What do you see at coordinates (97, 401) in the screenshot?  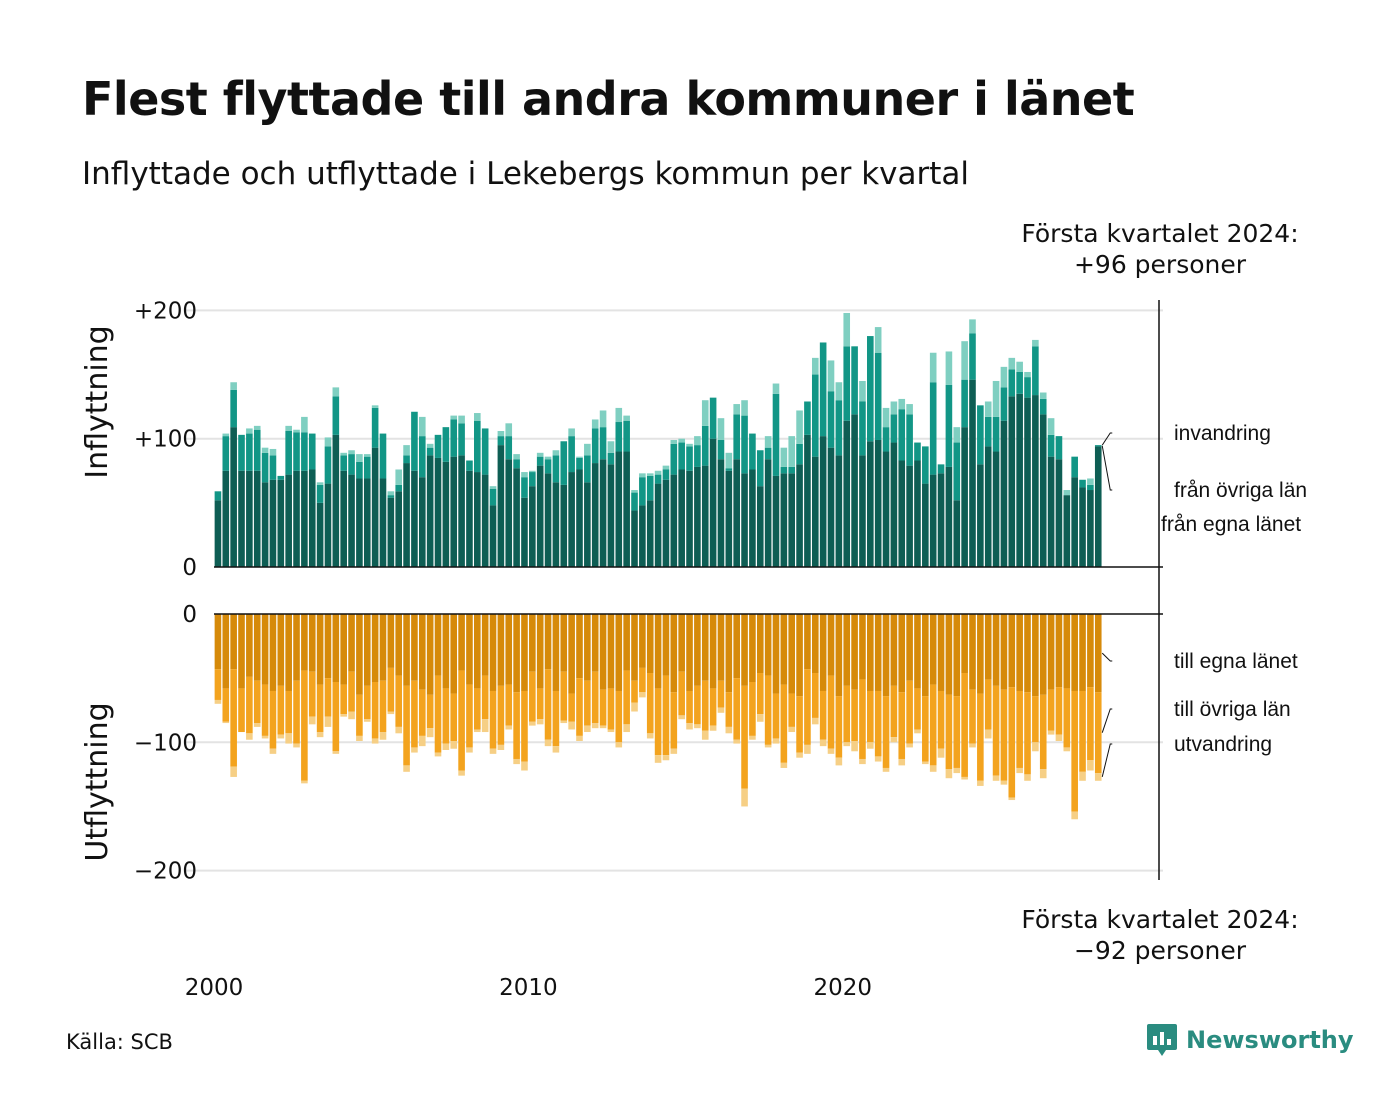 I see `y-axis-label-inflow: Inflyttning` at bounding box center [97, 401].